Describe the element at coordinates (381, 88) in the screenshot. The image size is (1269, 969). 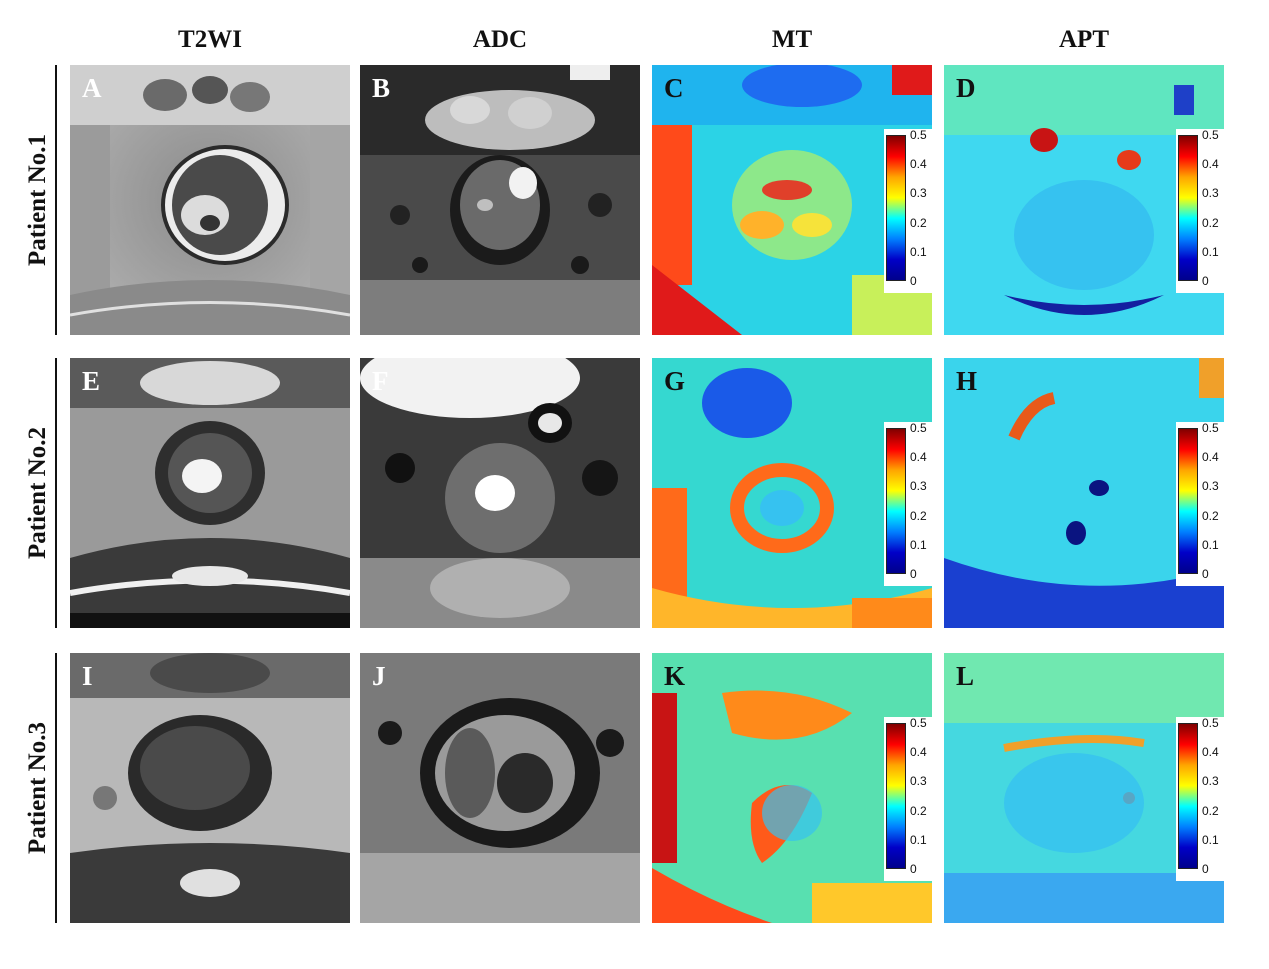
I see `panel-label-b: B` at that location.